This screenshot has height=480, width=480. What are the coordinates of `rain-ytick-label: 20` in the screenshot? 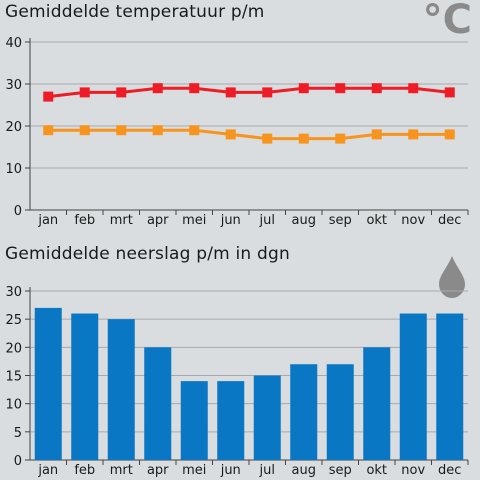 It's located at (13, 348).